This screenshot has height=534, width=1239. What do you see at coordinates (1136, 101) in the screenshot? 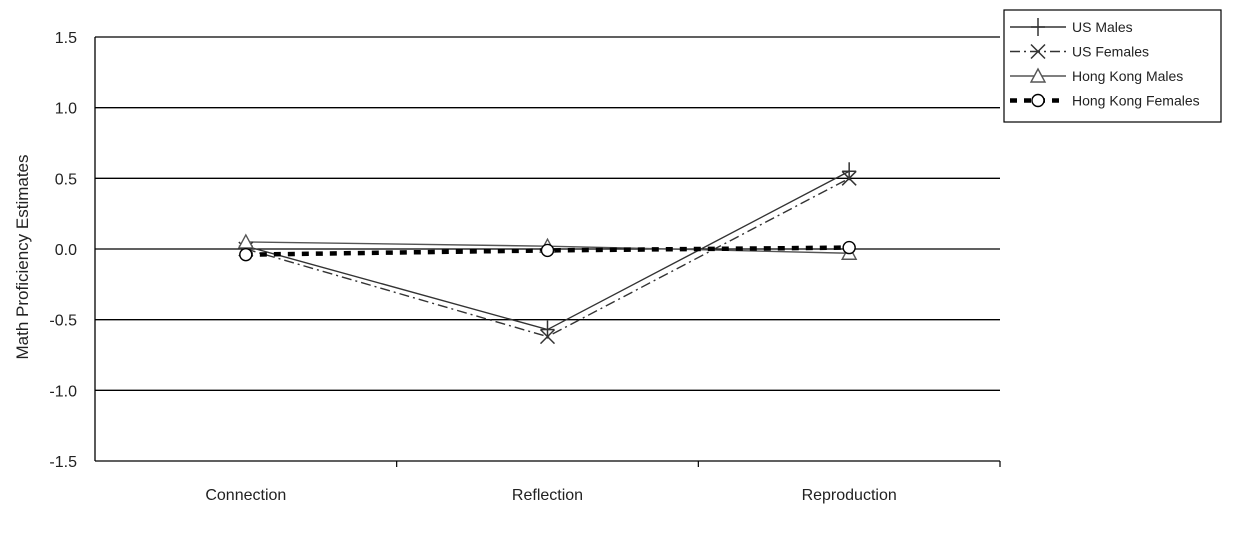
I see `legend-label: Hong Kong Females` at bounding box center [1136, 101].